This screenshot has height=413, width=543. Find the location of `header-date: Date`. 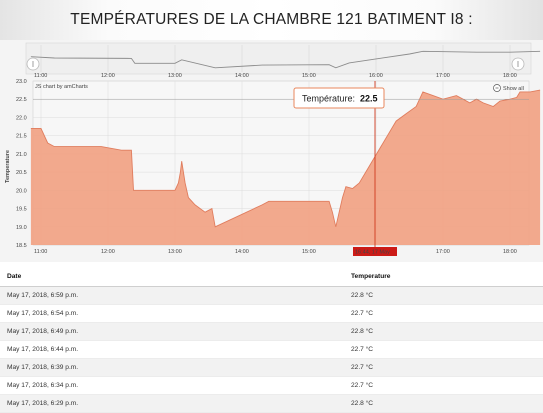

header-date: Date is located at coordinates (14, 276).